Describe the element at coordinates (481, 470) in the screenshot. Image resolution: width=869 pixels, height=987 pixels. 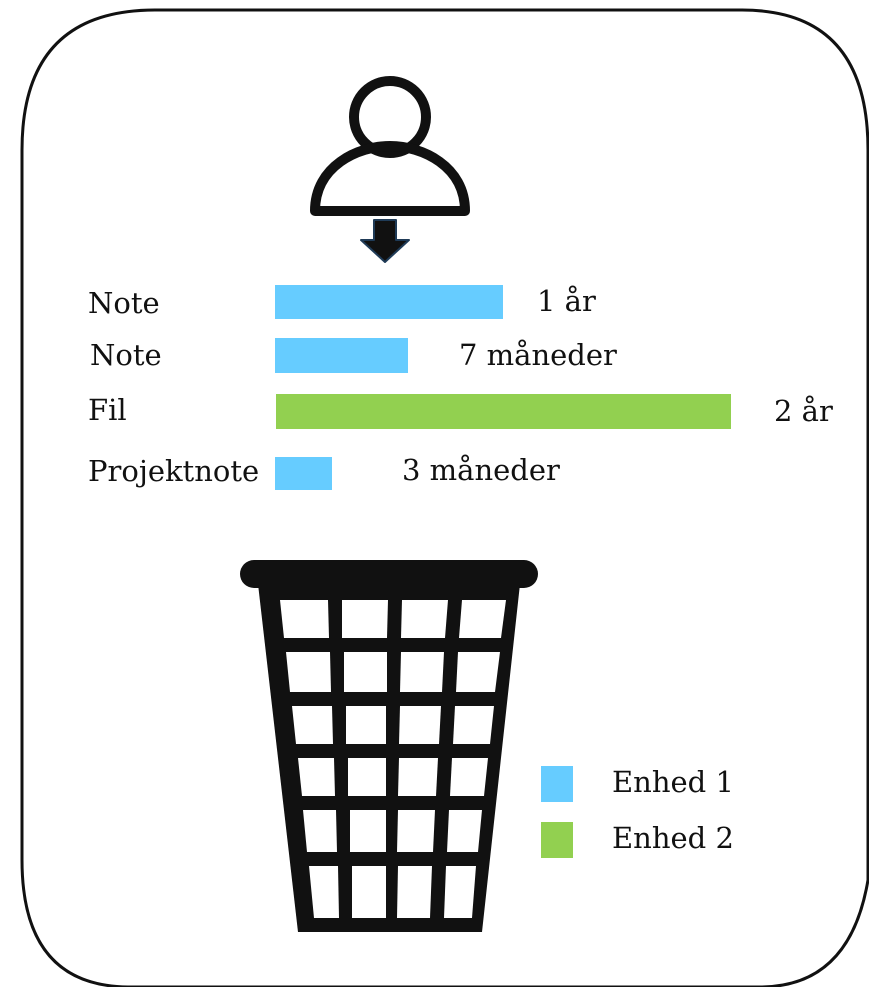
I see `duration-value: 3 måneder` at that location.